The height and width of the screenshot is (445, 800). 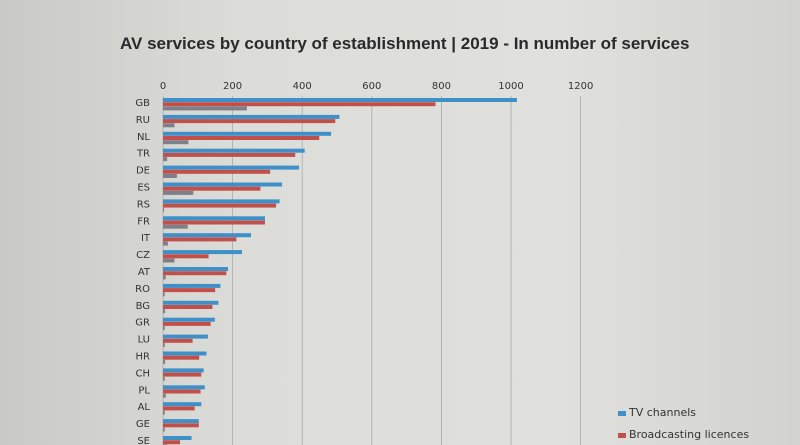 I want to click on y-tick-label: TR, so click(x=143, y=154).